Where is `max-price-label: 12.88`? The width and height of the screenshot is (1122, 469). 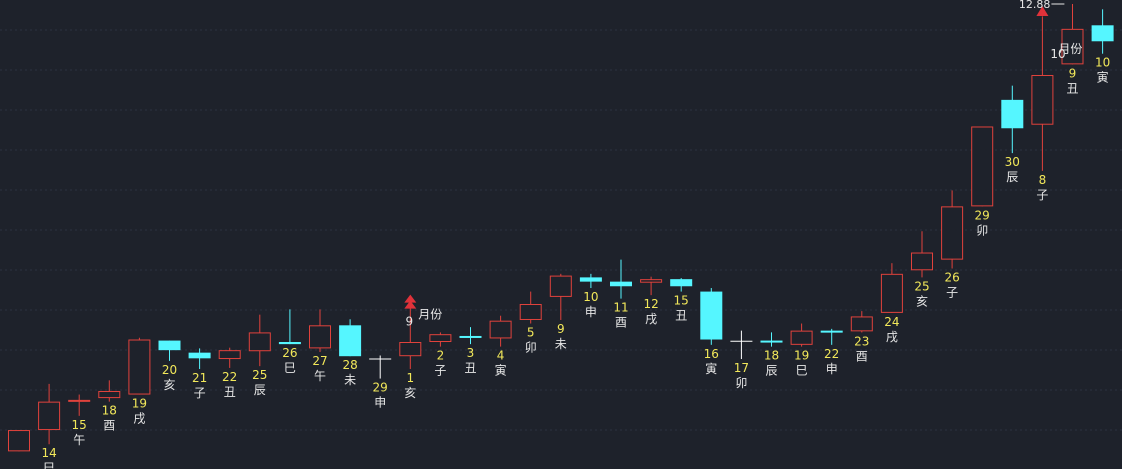
max-price-label: 12.88 is located at coordinates (1035, 5).